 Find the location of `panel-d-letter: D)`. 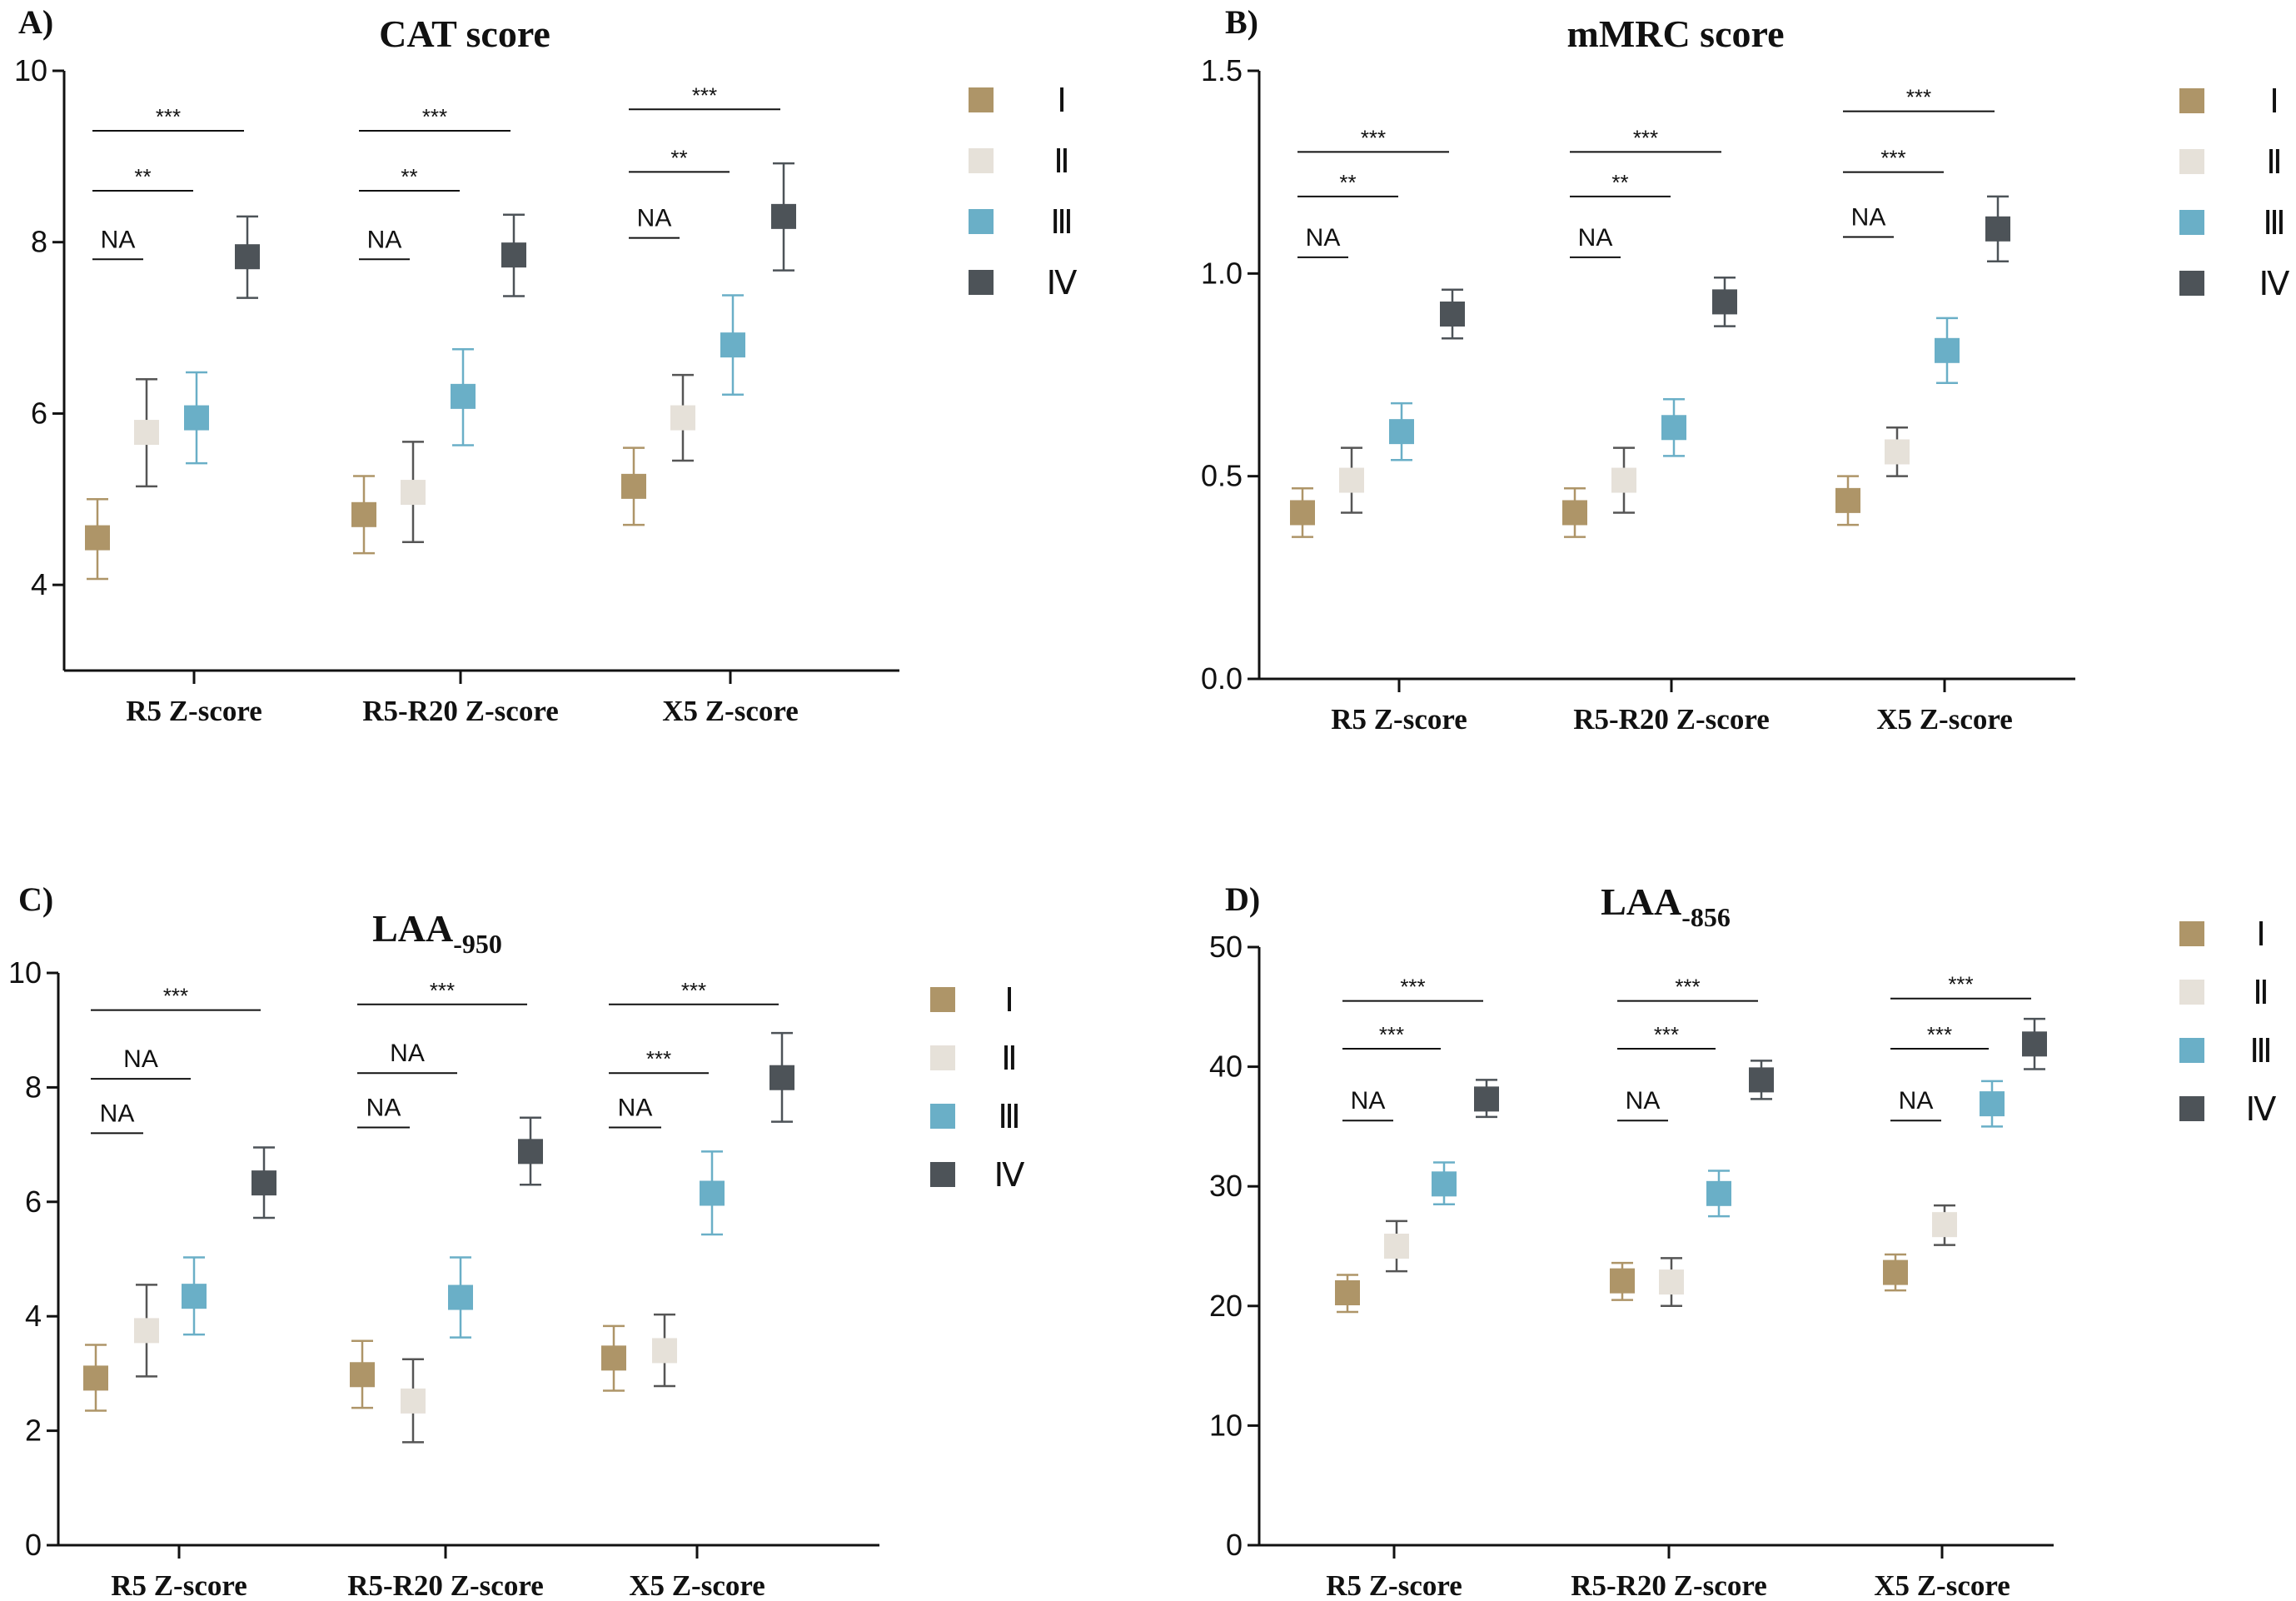

panel-d-letter: D) is located at coordinates (1243, 899).